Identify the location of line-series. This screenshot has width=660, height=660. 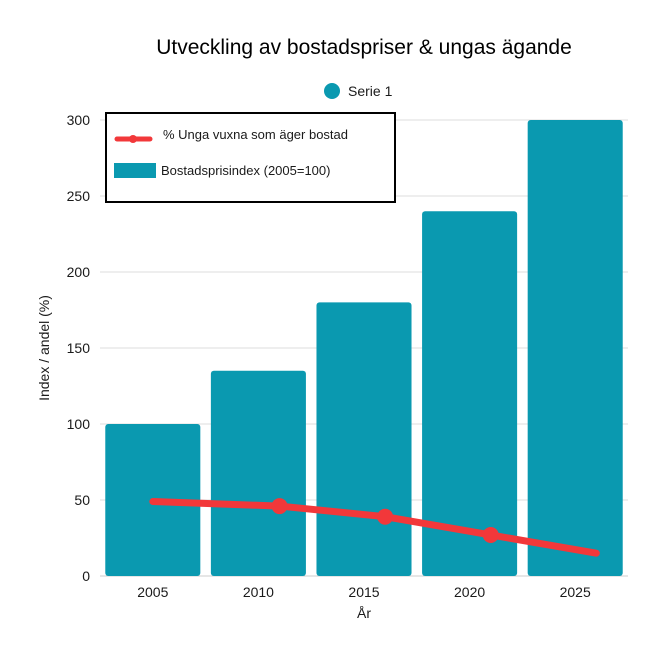
(374, 527).